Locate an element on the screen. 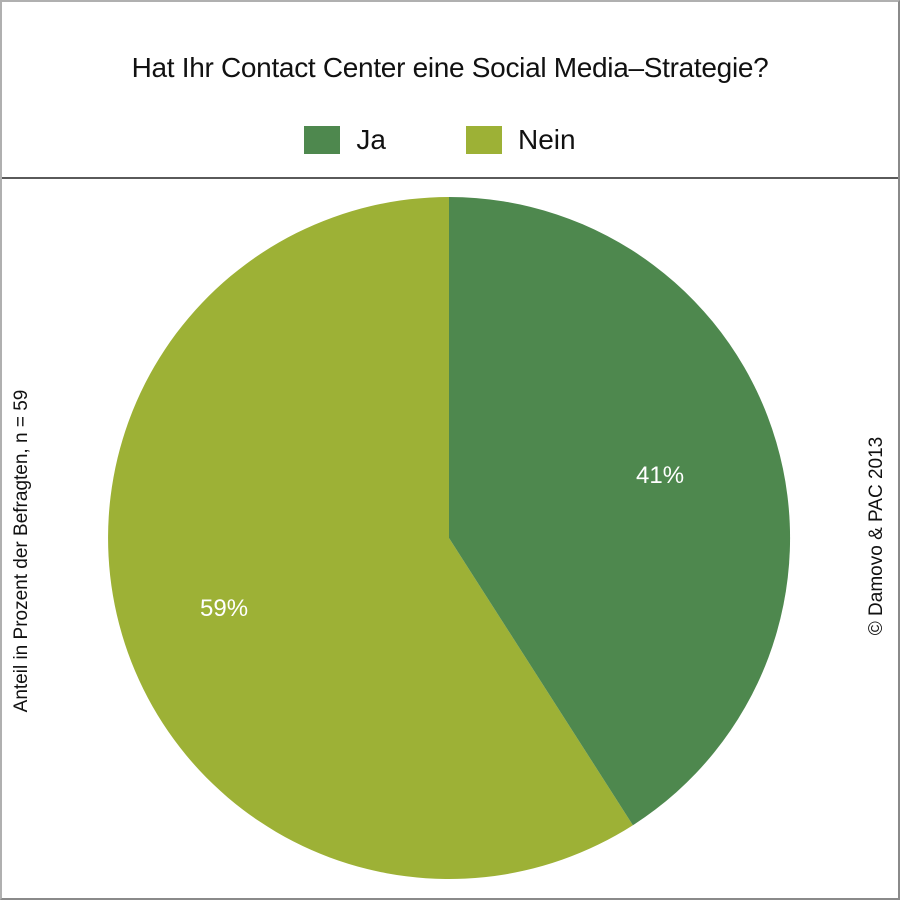 The height and width of the screenshot is (900, 900). legend-label-ja: Ja is located at coordinates (371, 139).